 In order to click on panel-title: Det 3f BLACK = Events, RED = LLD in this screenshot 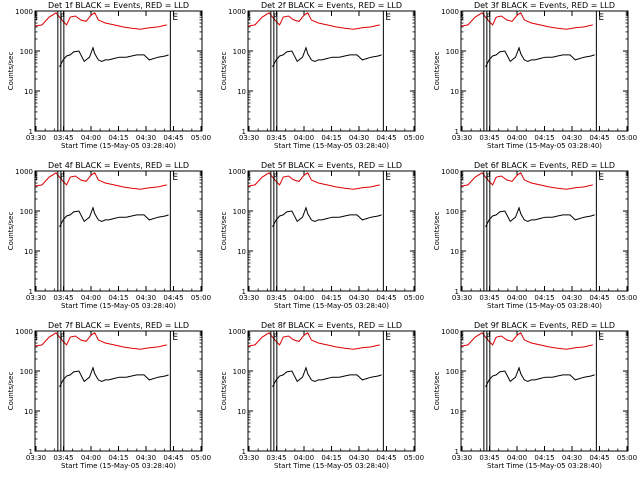, I will do `click(544, 5)`.